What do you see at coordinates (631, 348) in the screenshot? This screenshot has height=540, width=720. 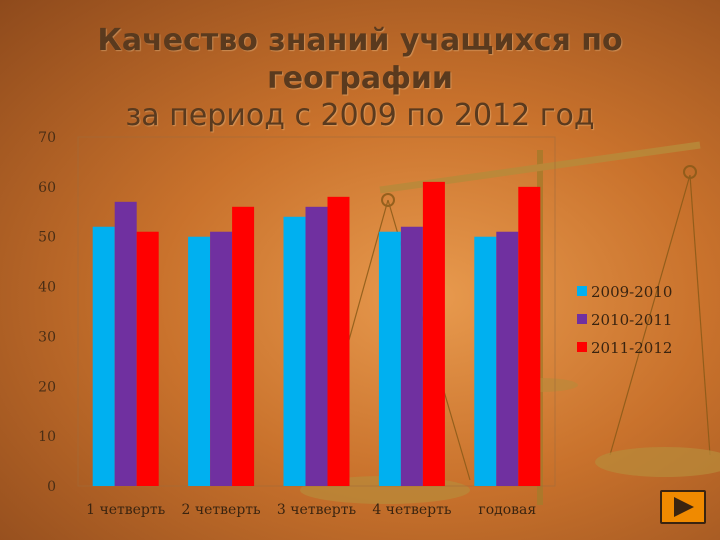 I see `legend-label: 2011-2012` at bounding box center [631, 348].